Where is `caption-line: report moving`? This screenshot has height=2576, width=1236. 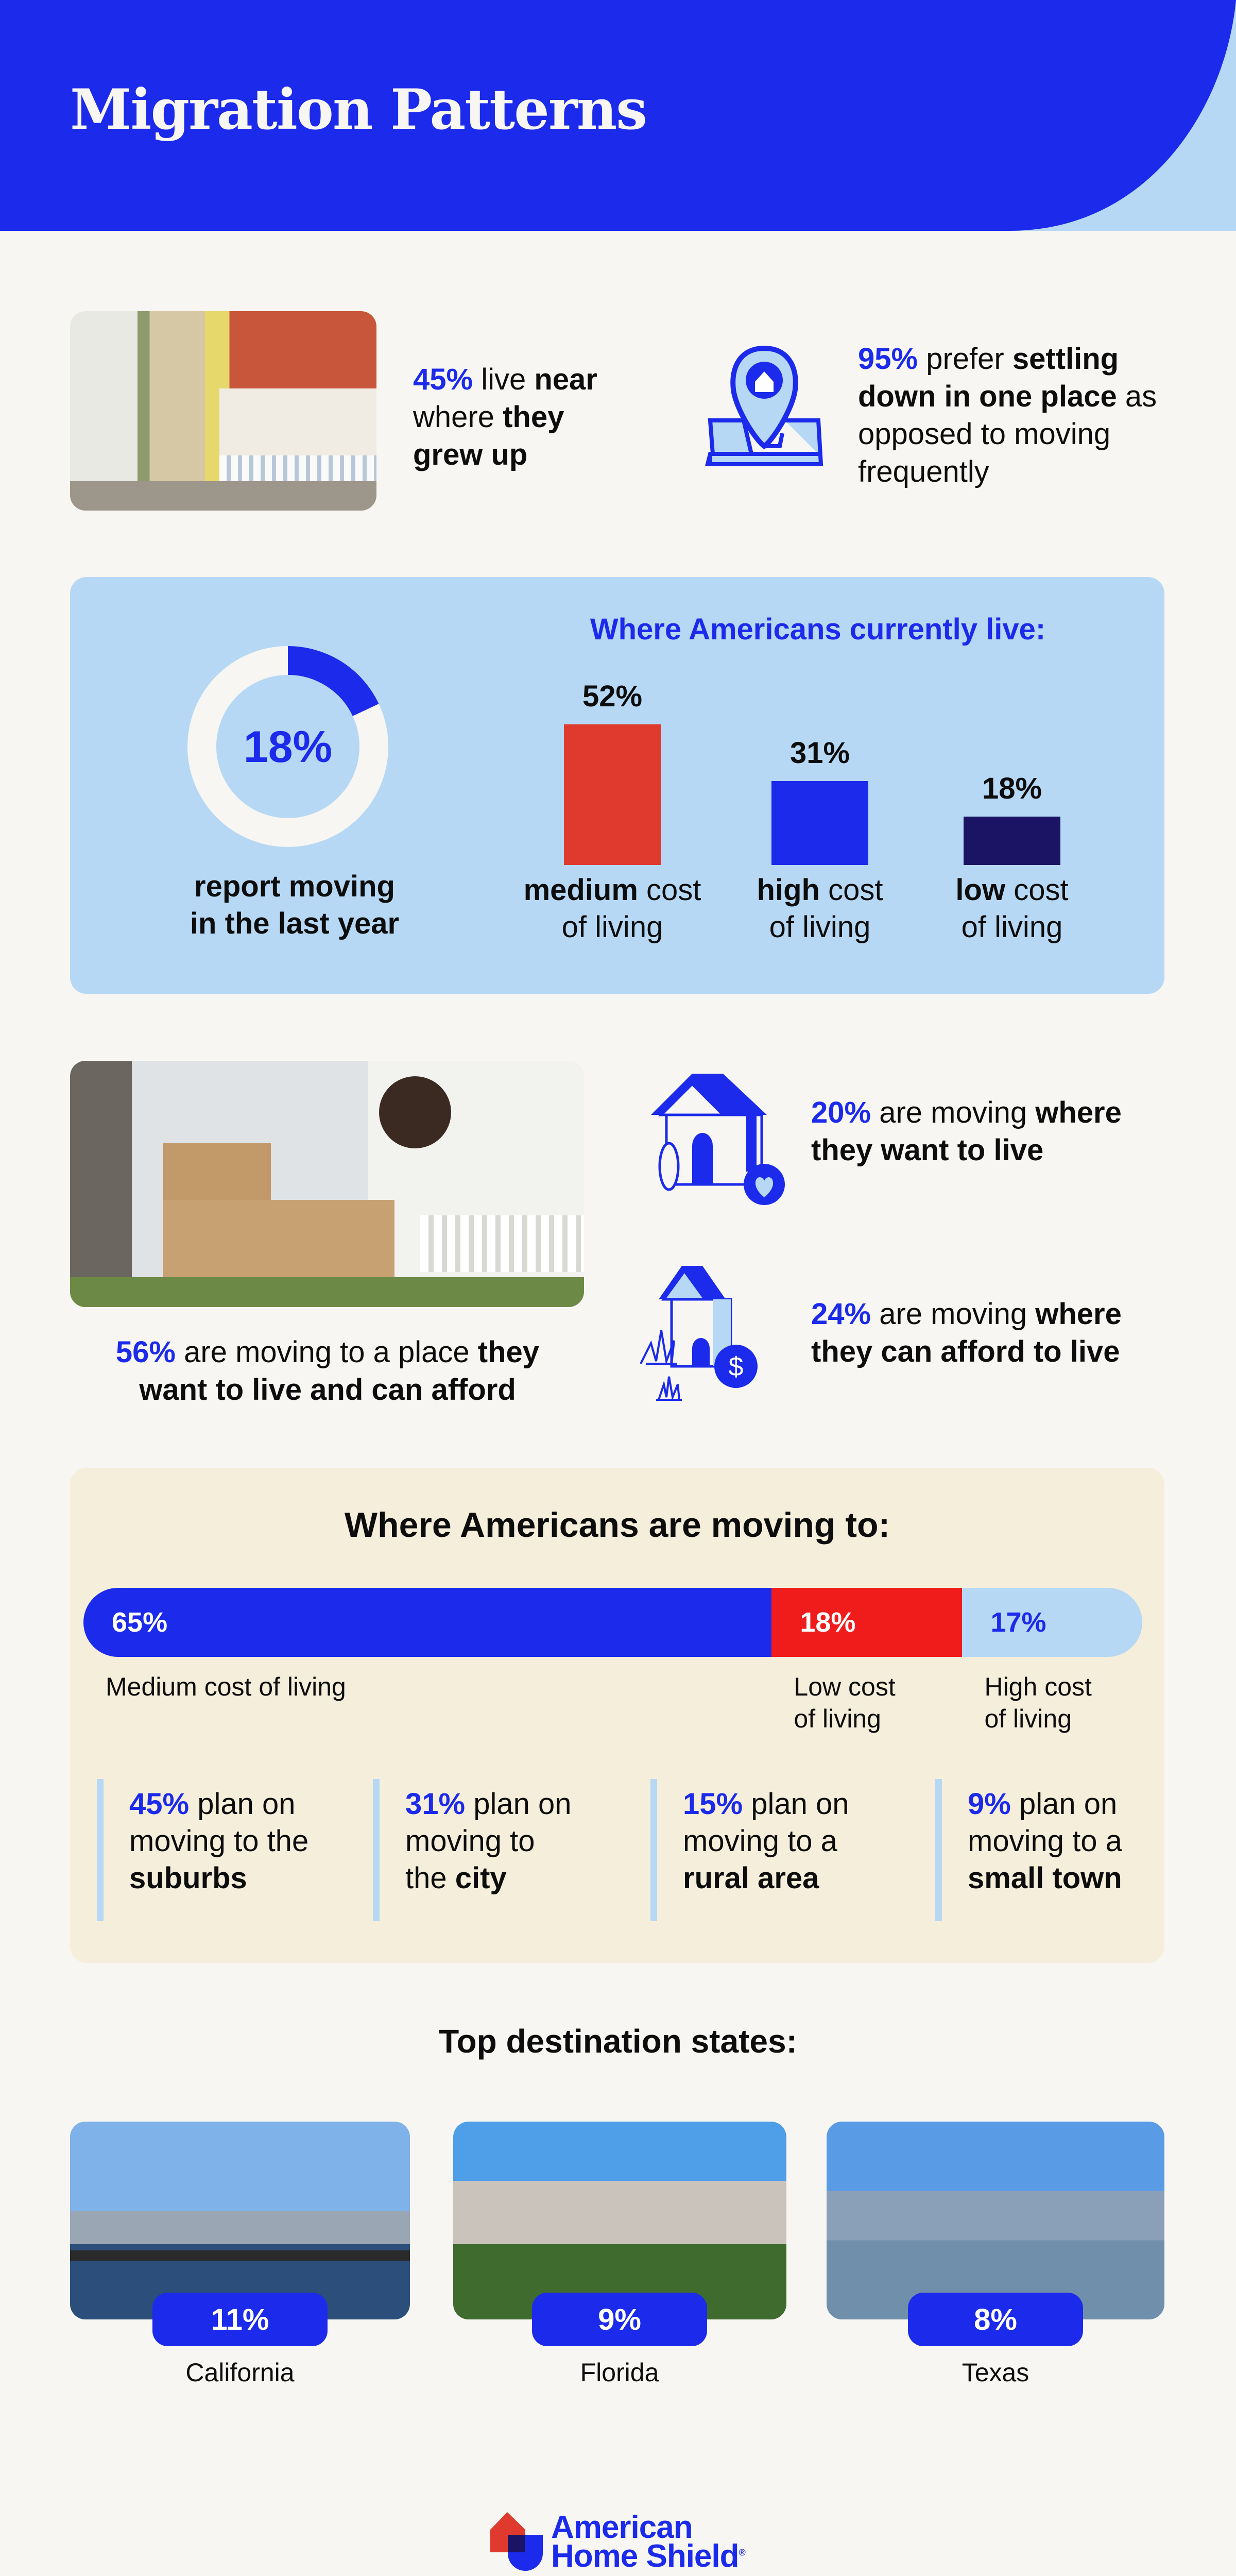 caption-line: report moving is located at coordinates (295, 886).